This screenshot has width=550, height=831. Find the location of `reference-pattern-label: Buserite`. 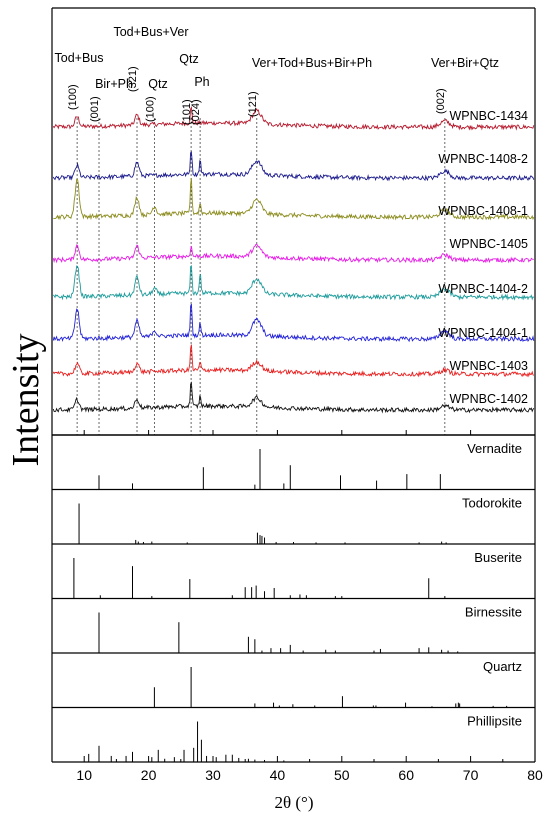

reference-pattern-label: Buserite is located at coordinates (498, 557).